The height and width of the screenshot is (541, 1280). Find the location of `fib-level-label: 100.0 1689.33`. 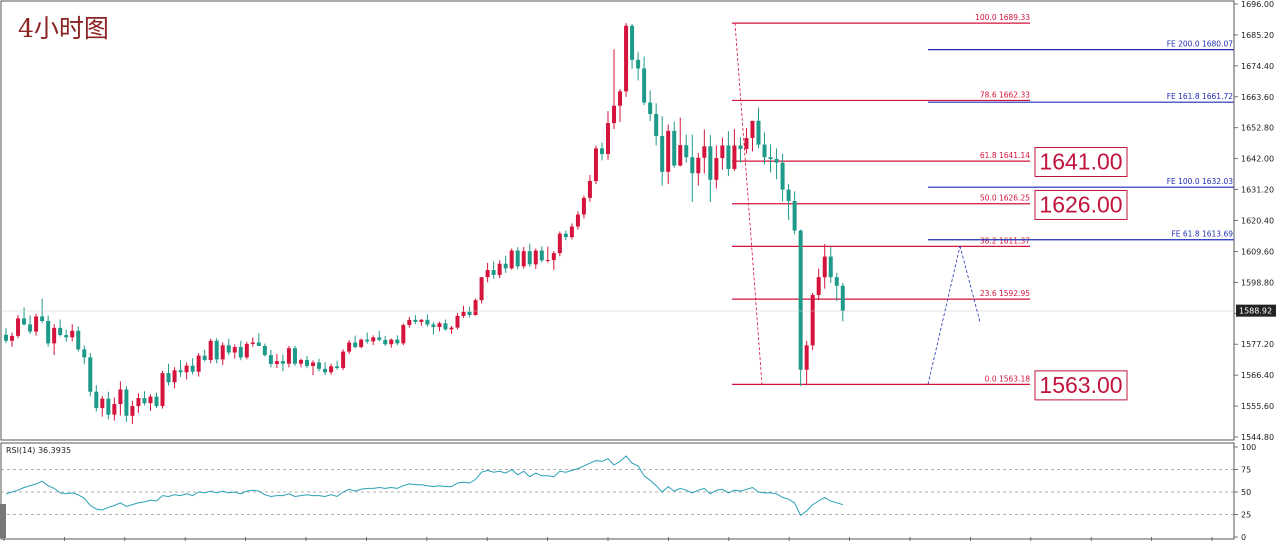

fib-level-label: 100.0 1689.33 is located at coordinates (1002, 17).